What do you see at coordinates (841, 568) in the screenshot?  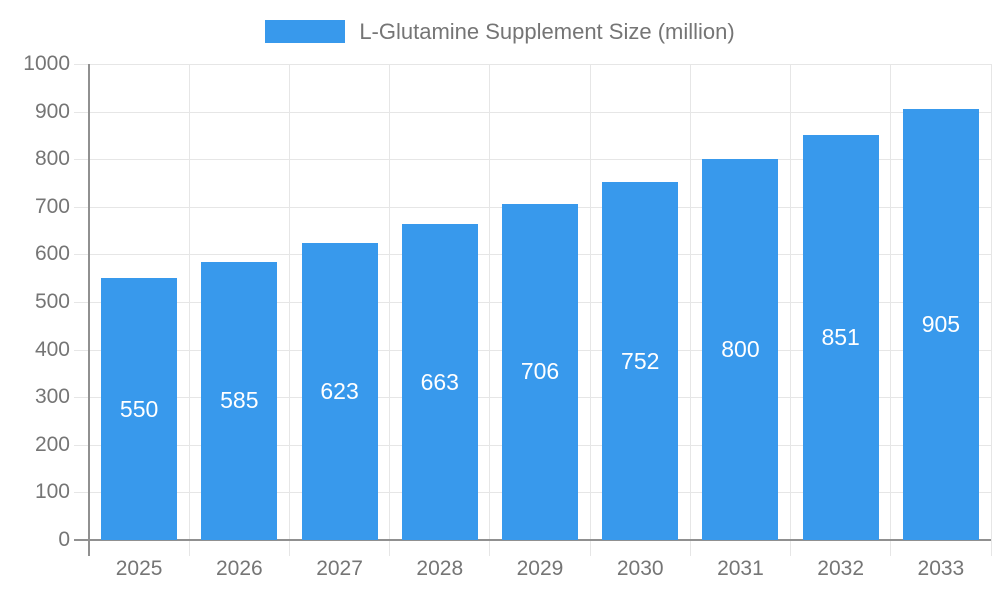 I see `x-axis-tick-label: 2032` at bounding box center [841, 568].